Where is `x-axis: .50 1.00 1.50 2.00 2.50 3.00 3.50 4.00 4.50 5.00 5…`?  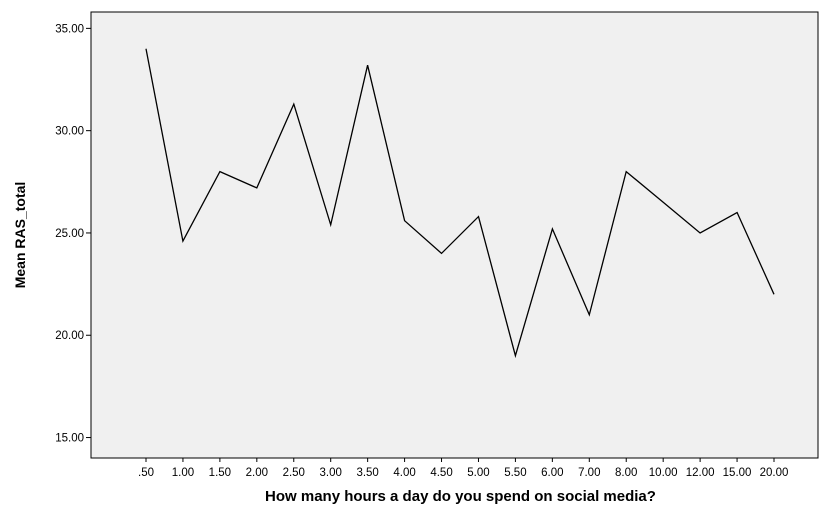
x-axis: .50 1.00 1.50 2.00 2.50 3.00 3.50 4.00 4.50 5.00 5… is located at coordinates (463, 468).